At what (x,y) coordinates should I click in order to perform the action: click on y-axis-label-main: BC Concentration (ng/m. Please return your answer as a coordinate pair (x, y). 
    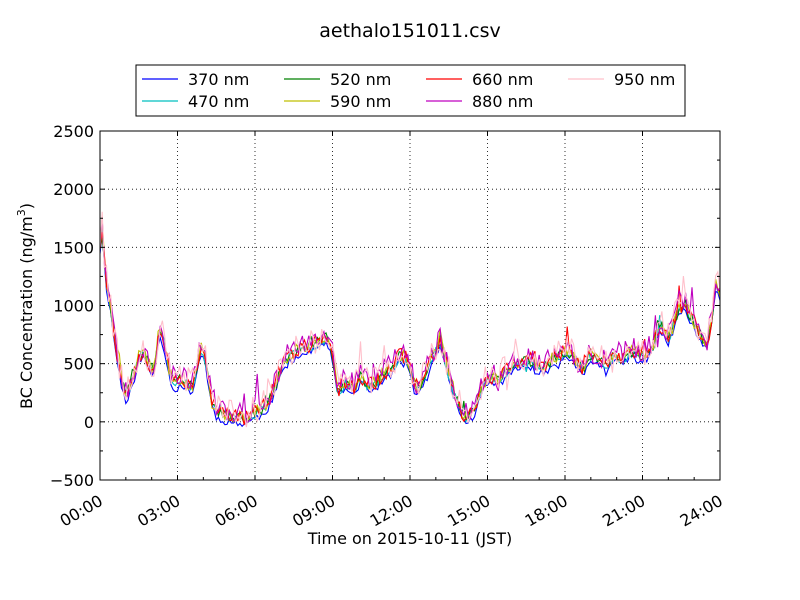
    Looking at the image, I should click on (26, 312).